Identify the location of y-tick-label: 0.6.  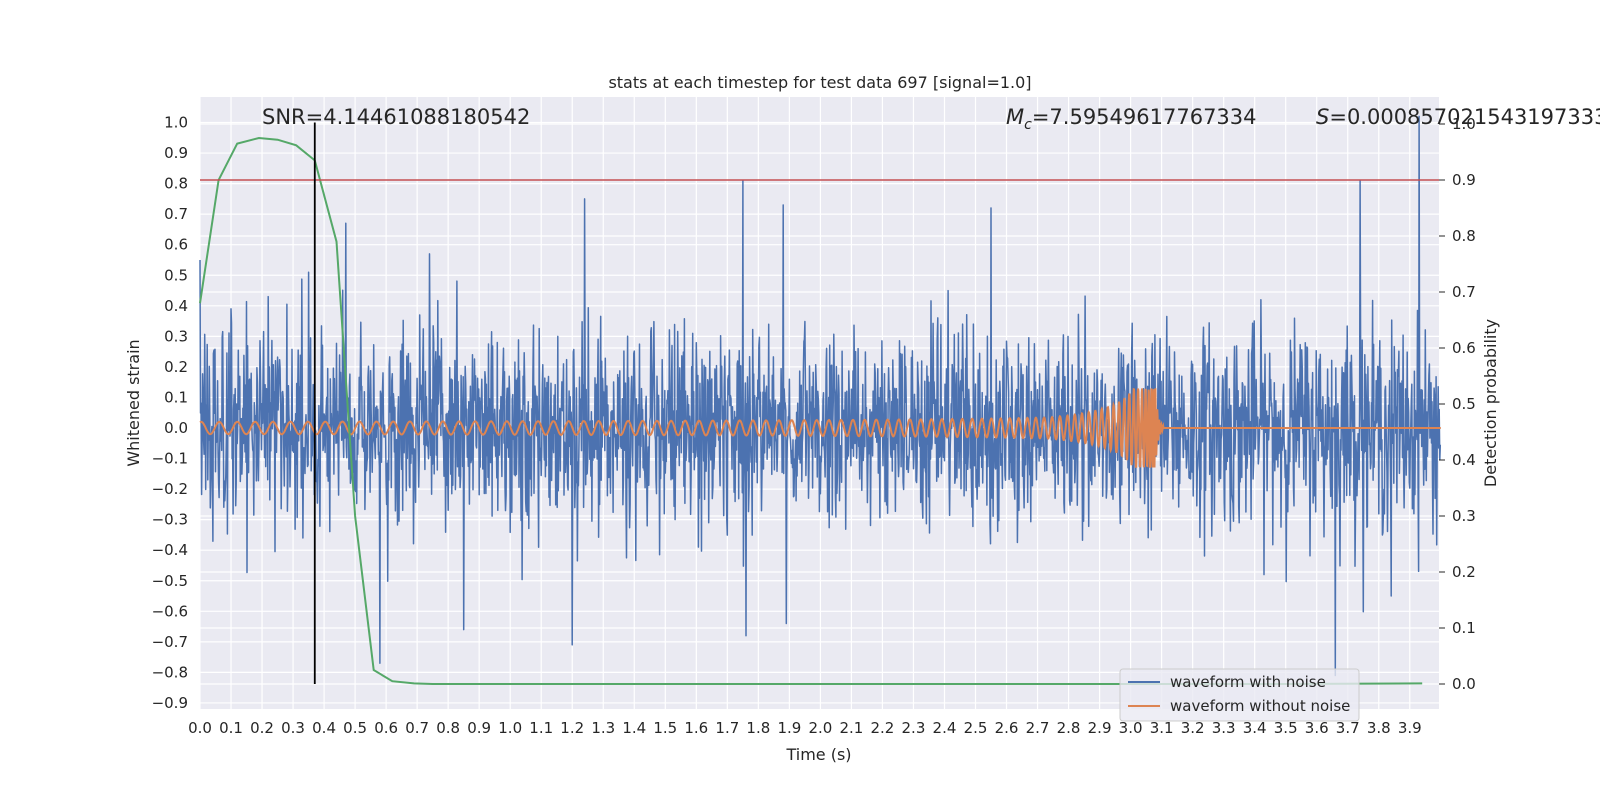
(176, 245).